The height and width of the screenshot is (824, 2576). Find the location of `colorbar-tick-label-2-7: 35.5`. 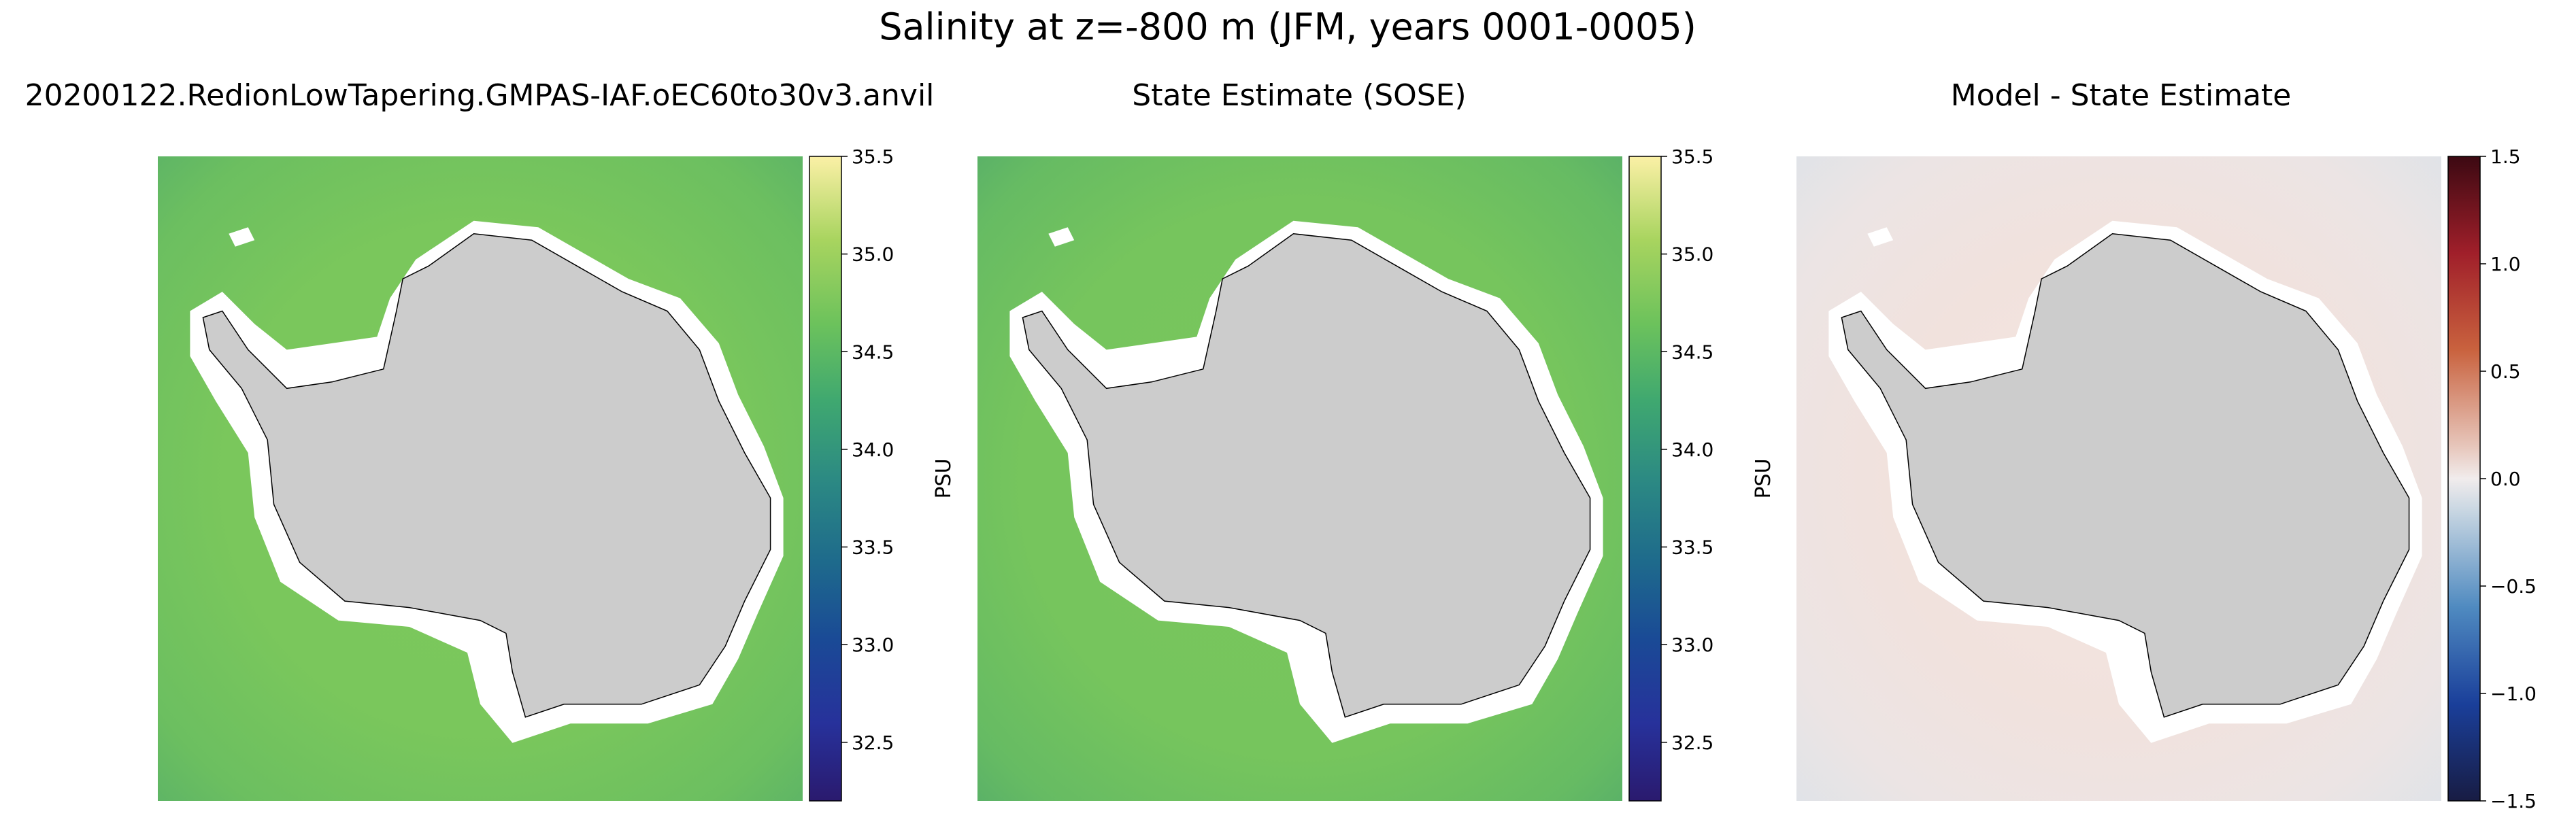

colorbar-tick-label-2-7: 35.5 is located at coordinates (1692, 156).